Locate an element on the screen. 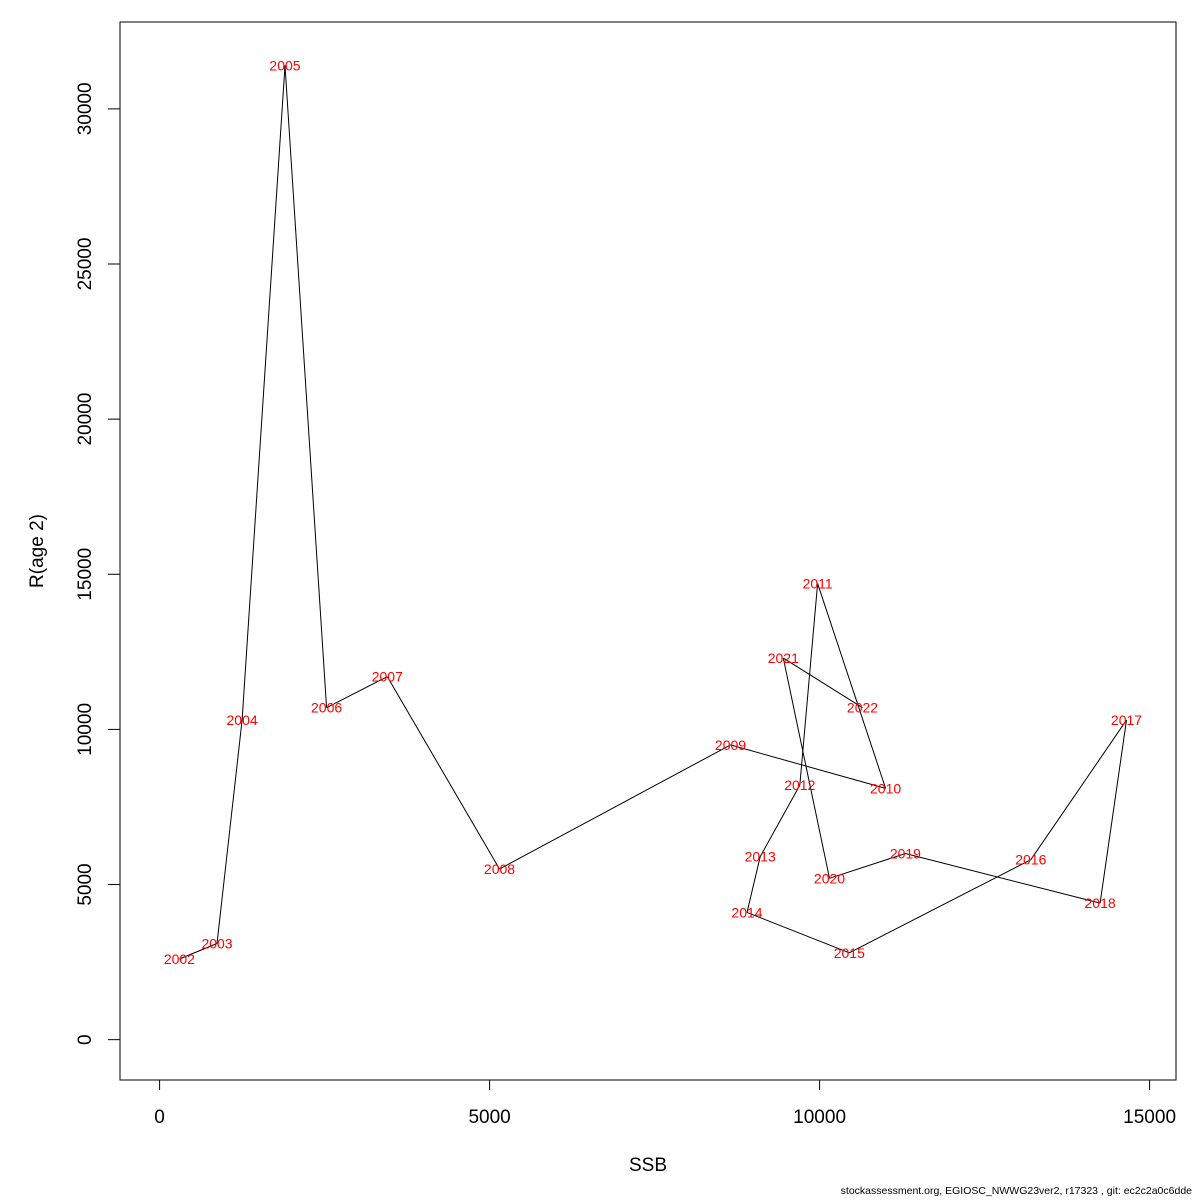 Image resolution: width=1200 pixels, height=1200 pixels. line-segment-2004-2005 is located at coordinates (263, 393).